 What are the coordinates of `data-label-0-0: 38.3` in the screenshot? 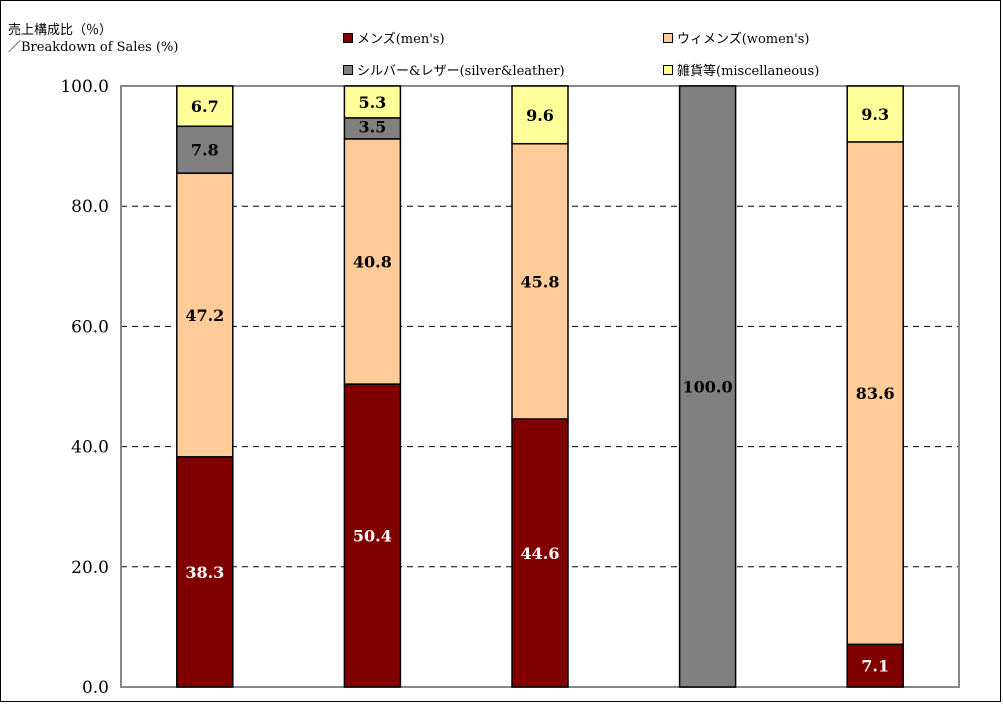 It's located at (204, 572).